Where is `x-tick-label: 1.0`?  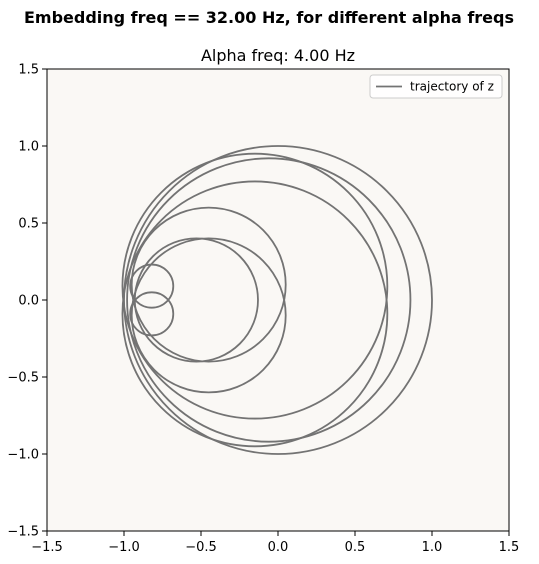 x-tick-label: 1.0 is located at coordinates (432, 547).